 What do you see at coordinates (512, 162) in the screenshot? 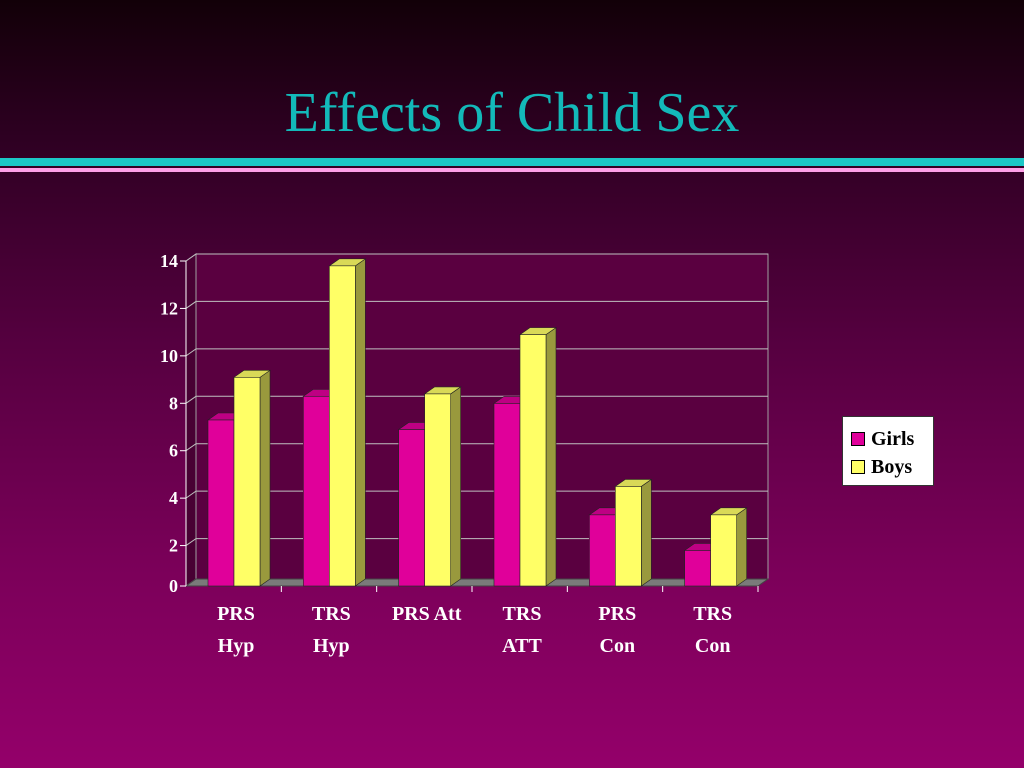
I see `divider-accent-line` at bounding box center [512, 162].